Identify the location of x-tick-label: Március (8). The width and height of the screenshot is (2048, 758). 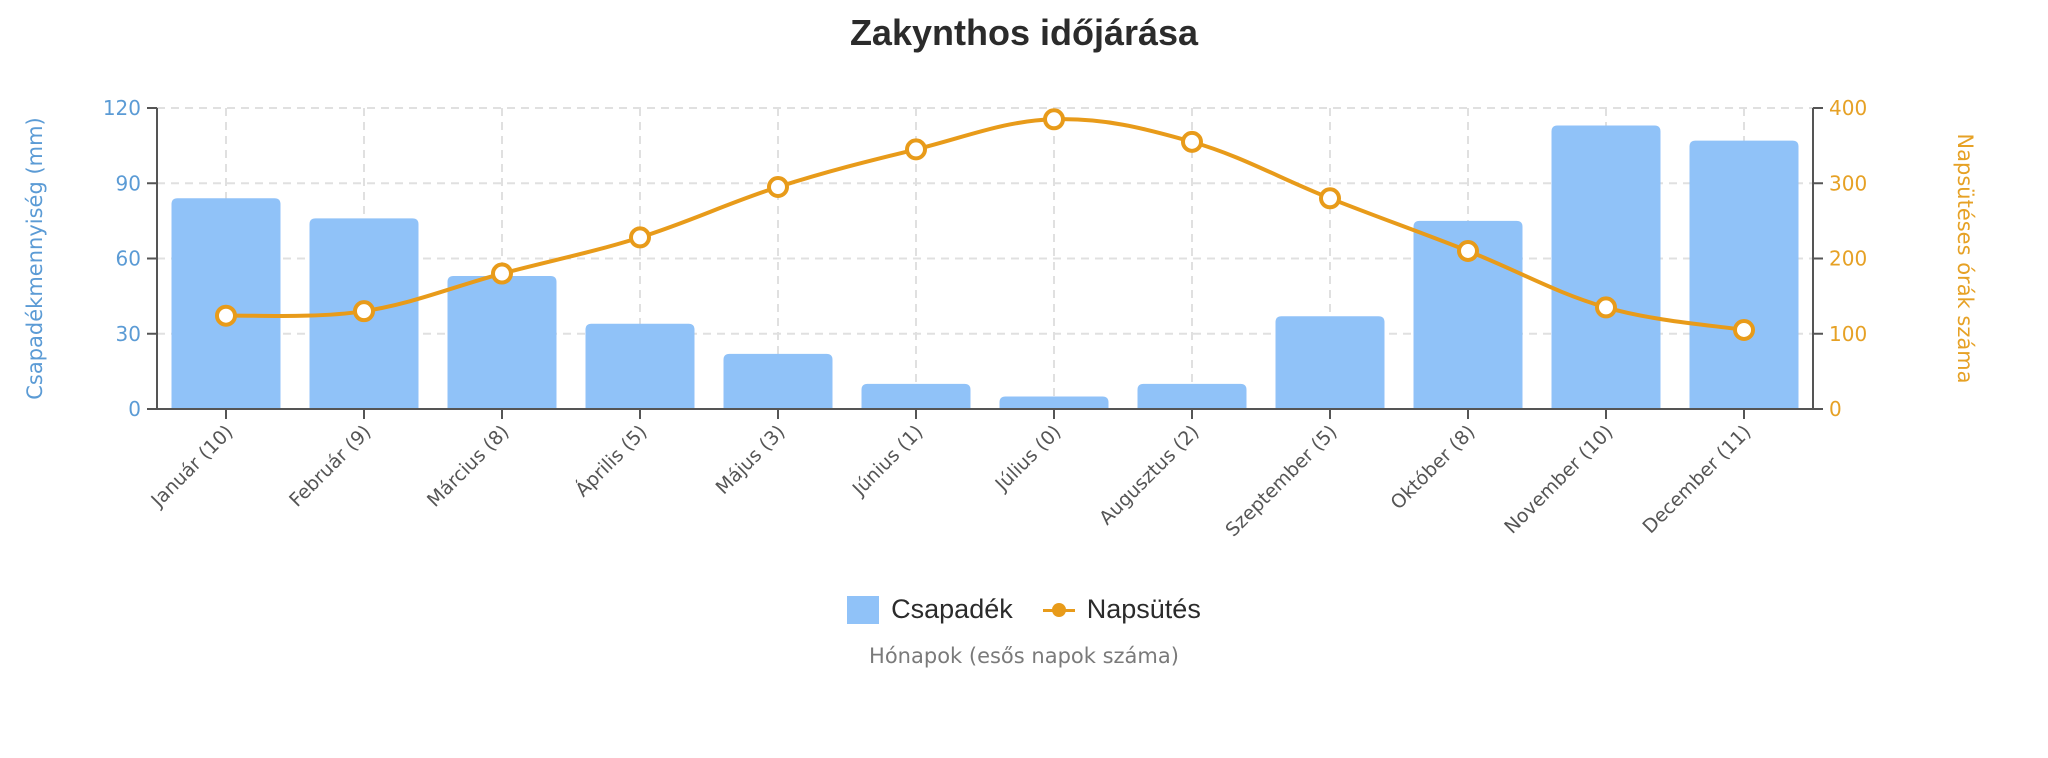
(468, 466).